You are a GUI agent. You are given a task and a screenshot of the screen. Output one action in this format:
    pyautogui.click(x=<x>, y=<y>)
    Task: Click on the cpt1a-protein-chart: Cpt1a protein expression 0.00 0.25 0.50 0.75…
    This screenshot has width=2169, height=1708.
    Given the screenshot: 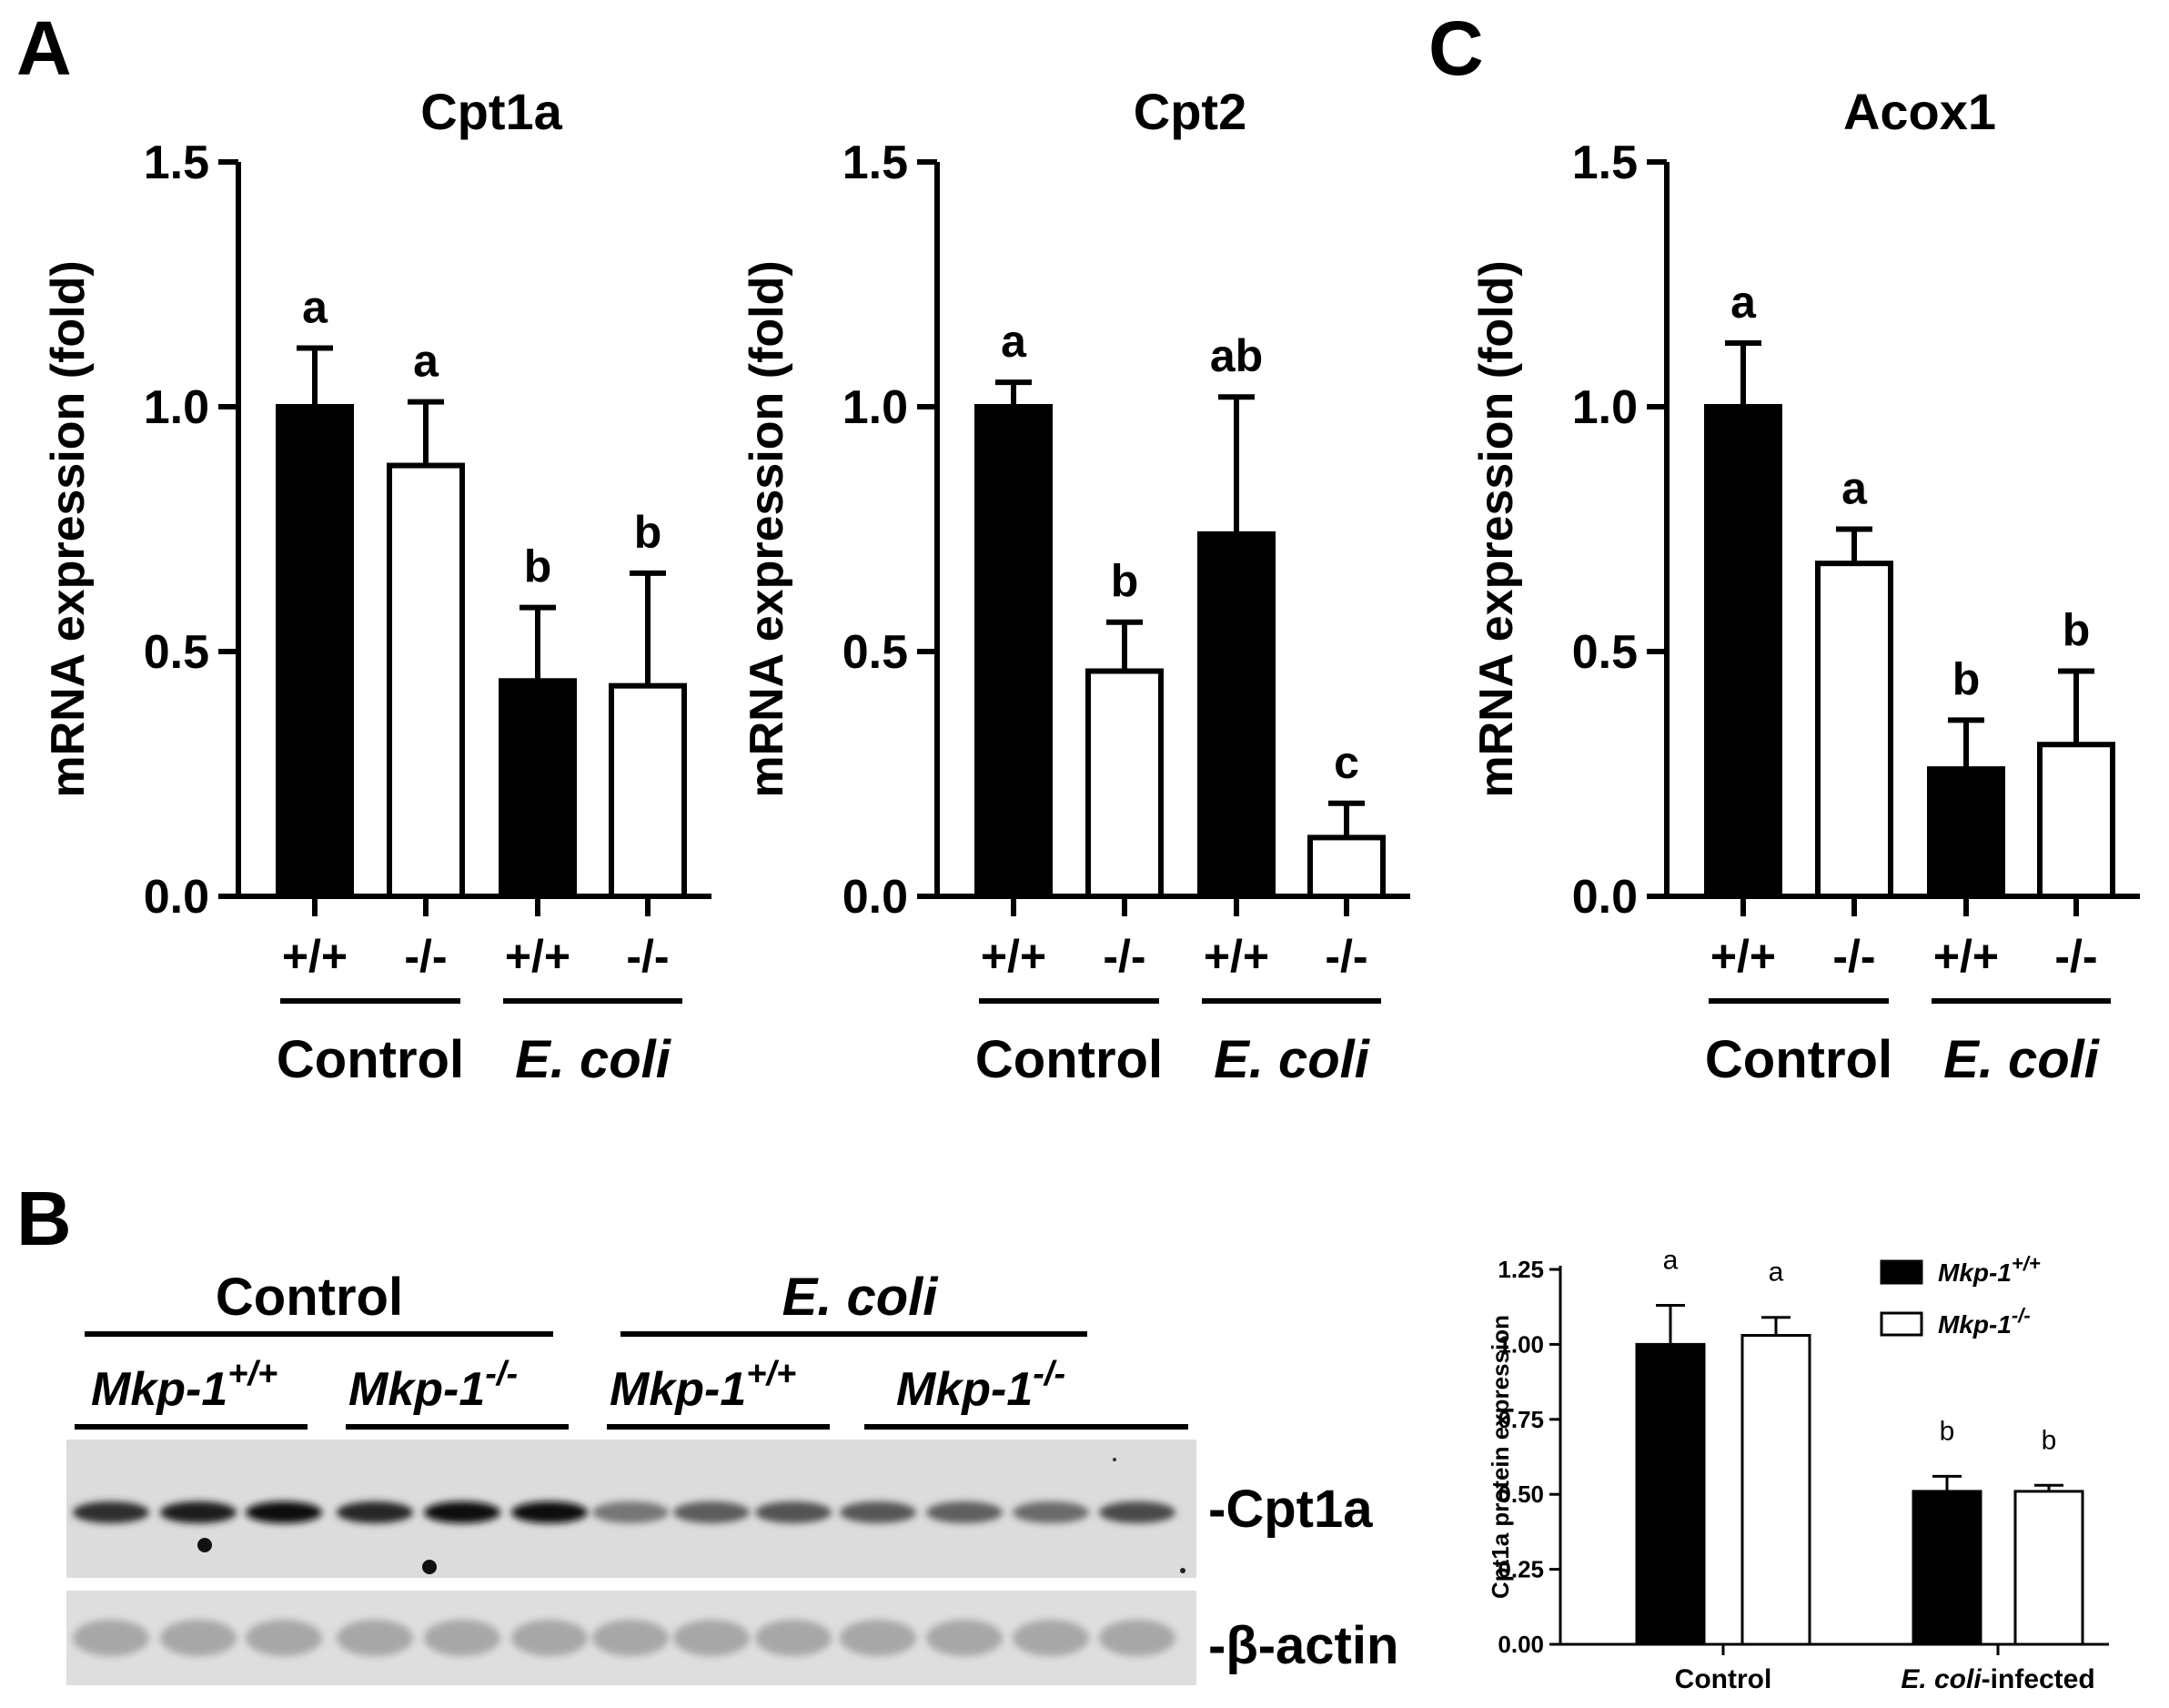 What is the action you would take?
    pyautogui.click(x=1798, y=1470)
    